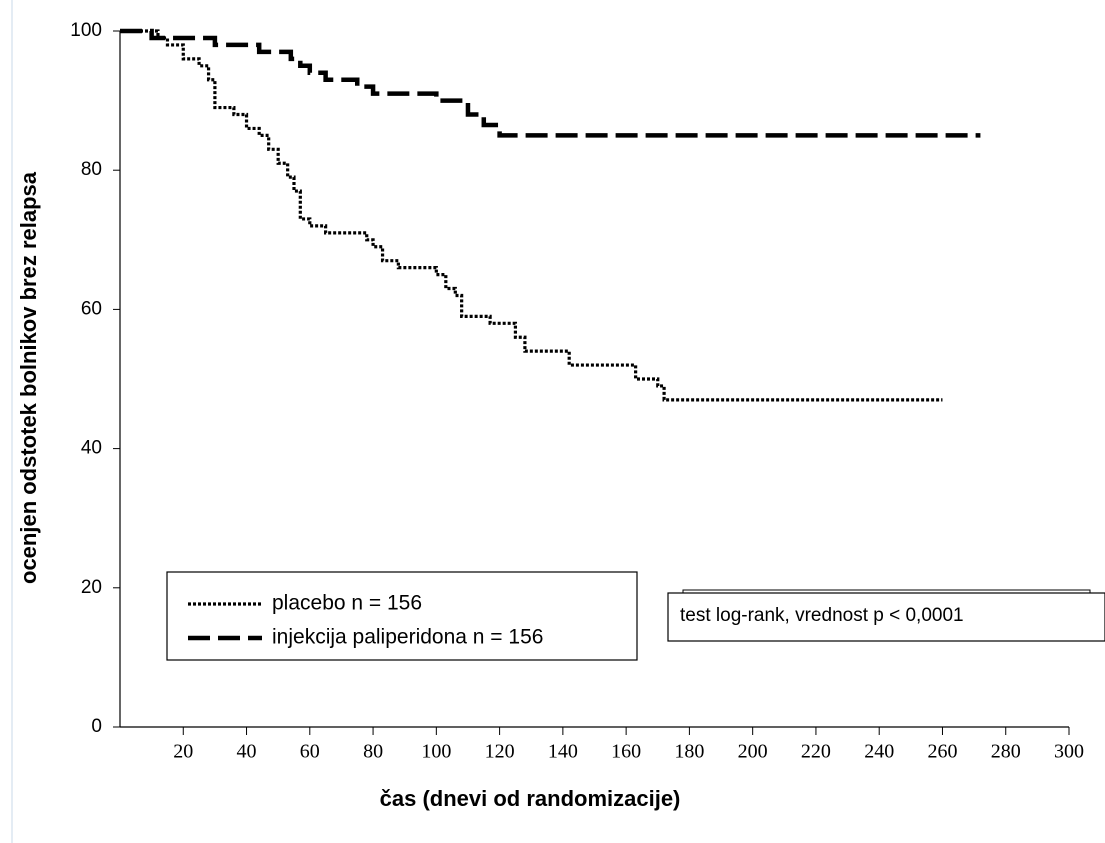 This screenshot has height=843, width=1105. I want to click on x-tick-label: 140, so click(563, 752).